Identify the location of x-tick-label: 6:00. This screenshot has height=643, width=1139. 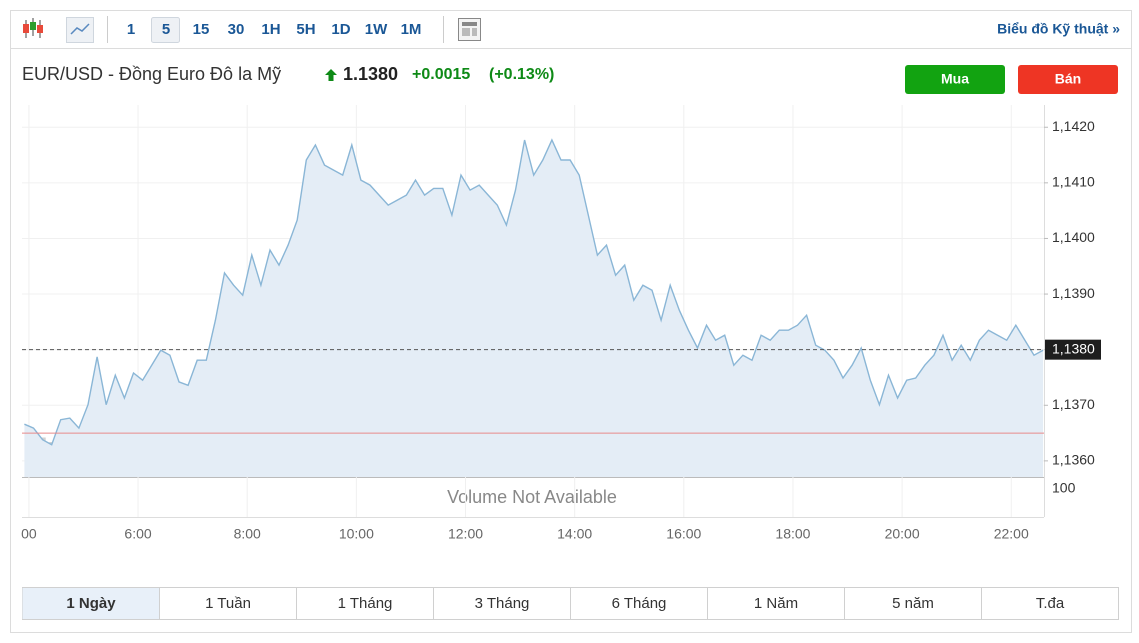
(137, 534).